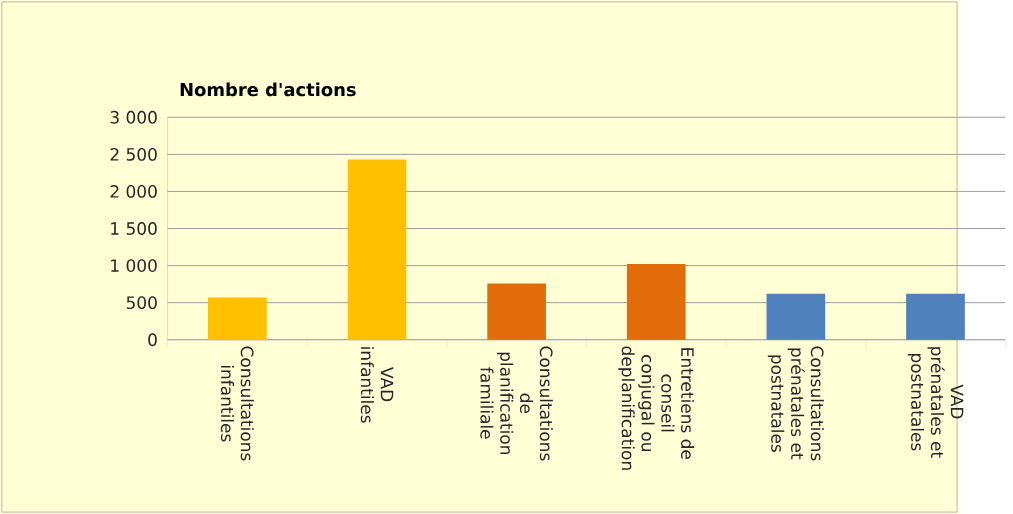  What do you see at coordinates (152, 340) in the screenshot?
I see `y-tick-label: 0` at bounding box center [152, 340].